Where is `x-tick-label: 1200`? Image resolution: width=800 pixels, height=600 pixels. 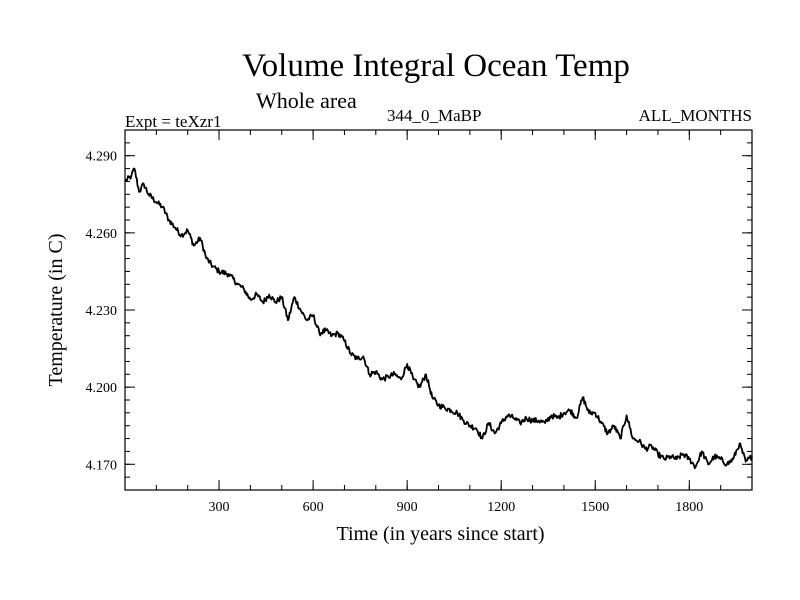
x-tick-label: 1200 is located at coordinates (501, 507).